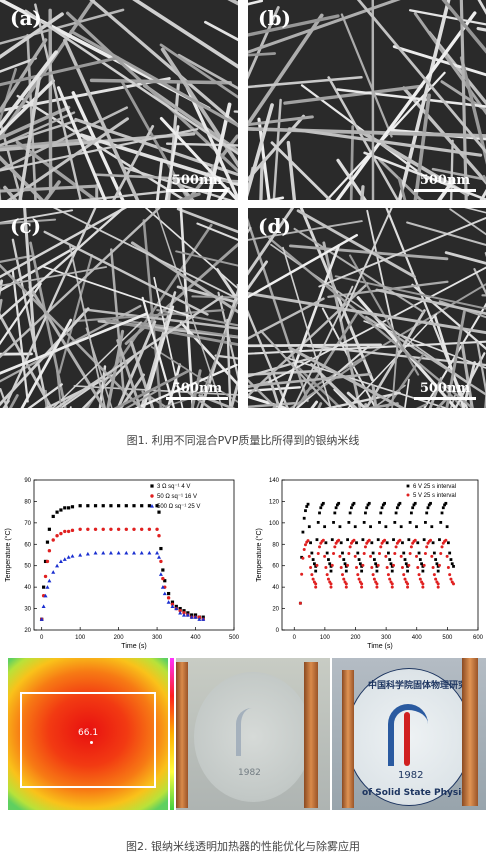 Image resolution: width=486 pixels, height=864 pixels. What do you see at coordinates (27, 567) in the screenshot?
I see `y-tick-label: 50` at bounding box center [27, 567].